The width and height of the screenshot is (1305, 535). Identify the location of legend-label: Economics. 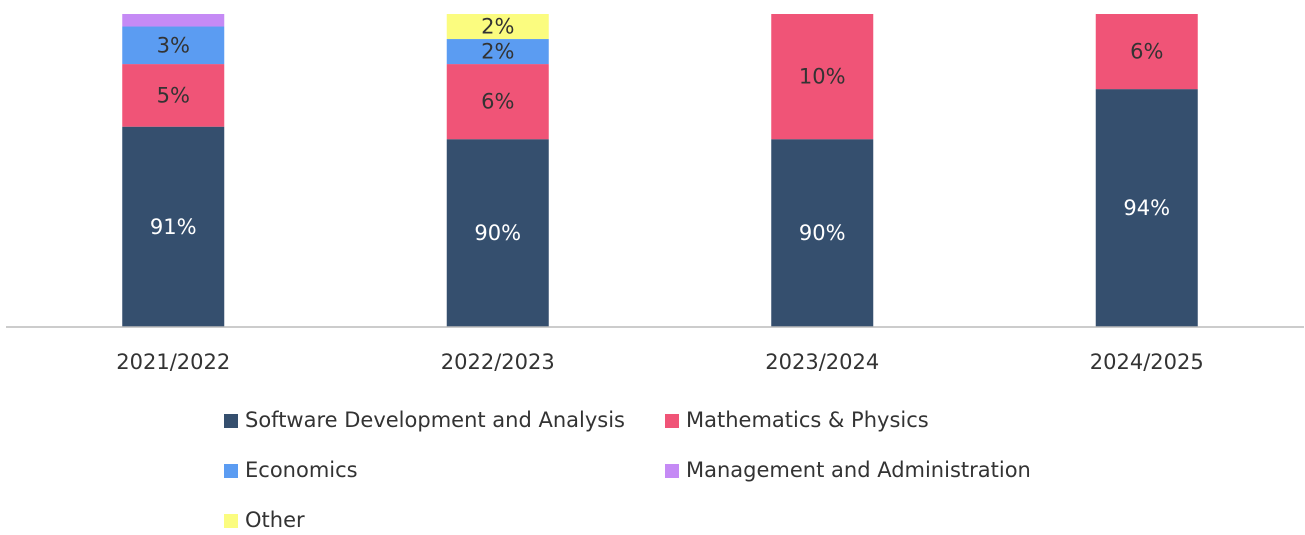
(301, 470).